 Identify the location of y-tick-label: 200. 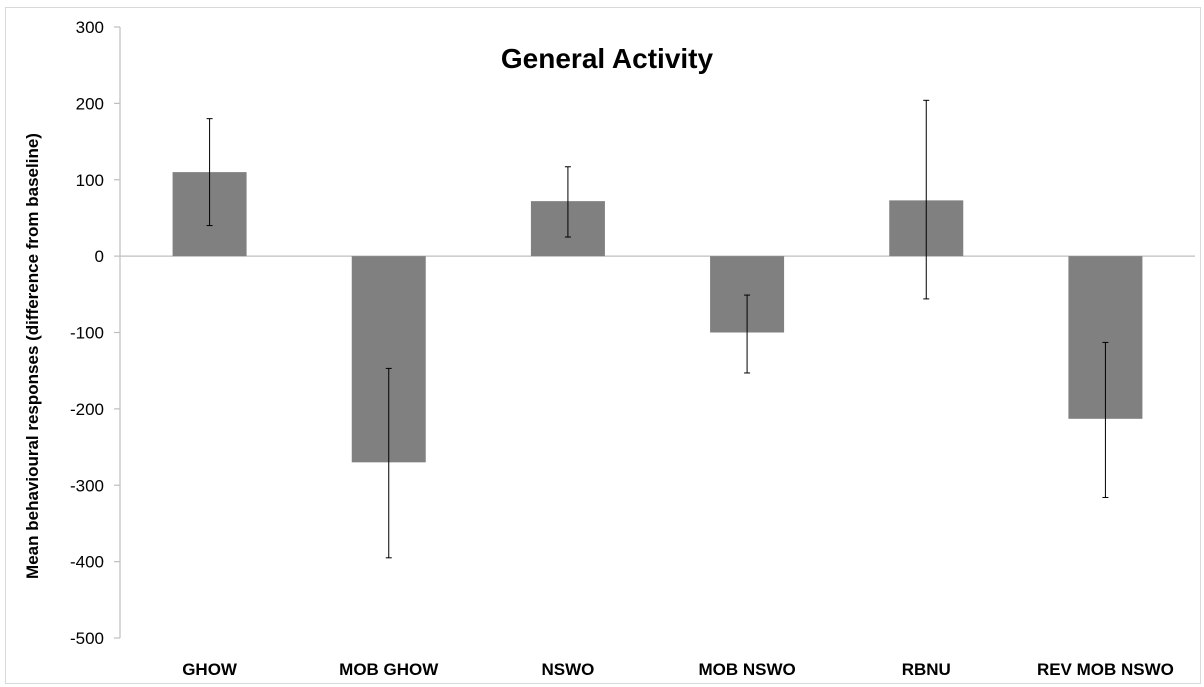
(90, 103).